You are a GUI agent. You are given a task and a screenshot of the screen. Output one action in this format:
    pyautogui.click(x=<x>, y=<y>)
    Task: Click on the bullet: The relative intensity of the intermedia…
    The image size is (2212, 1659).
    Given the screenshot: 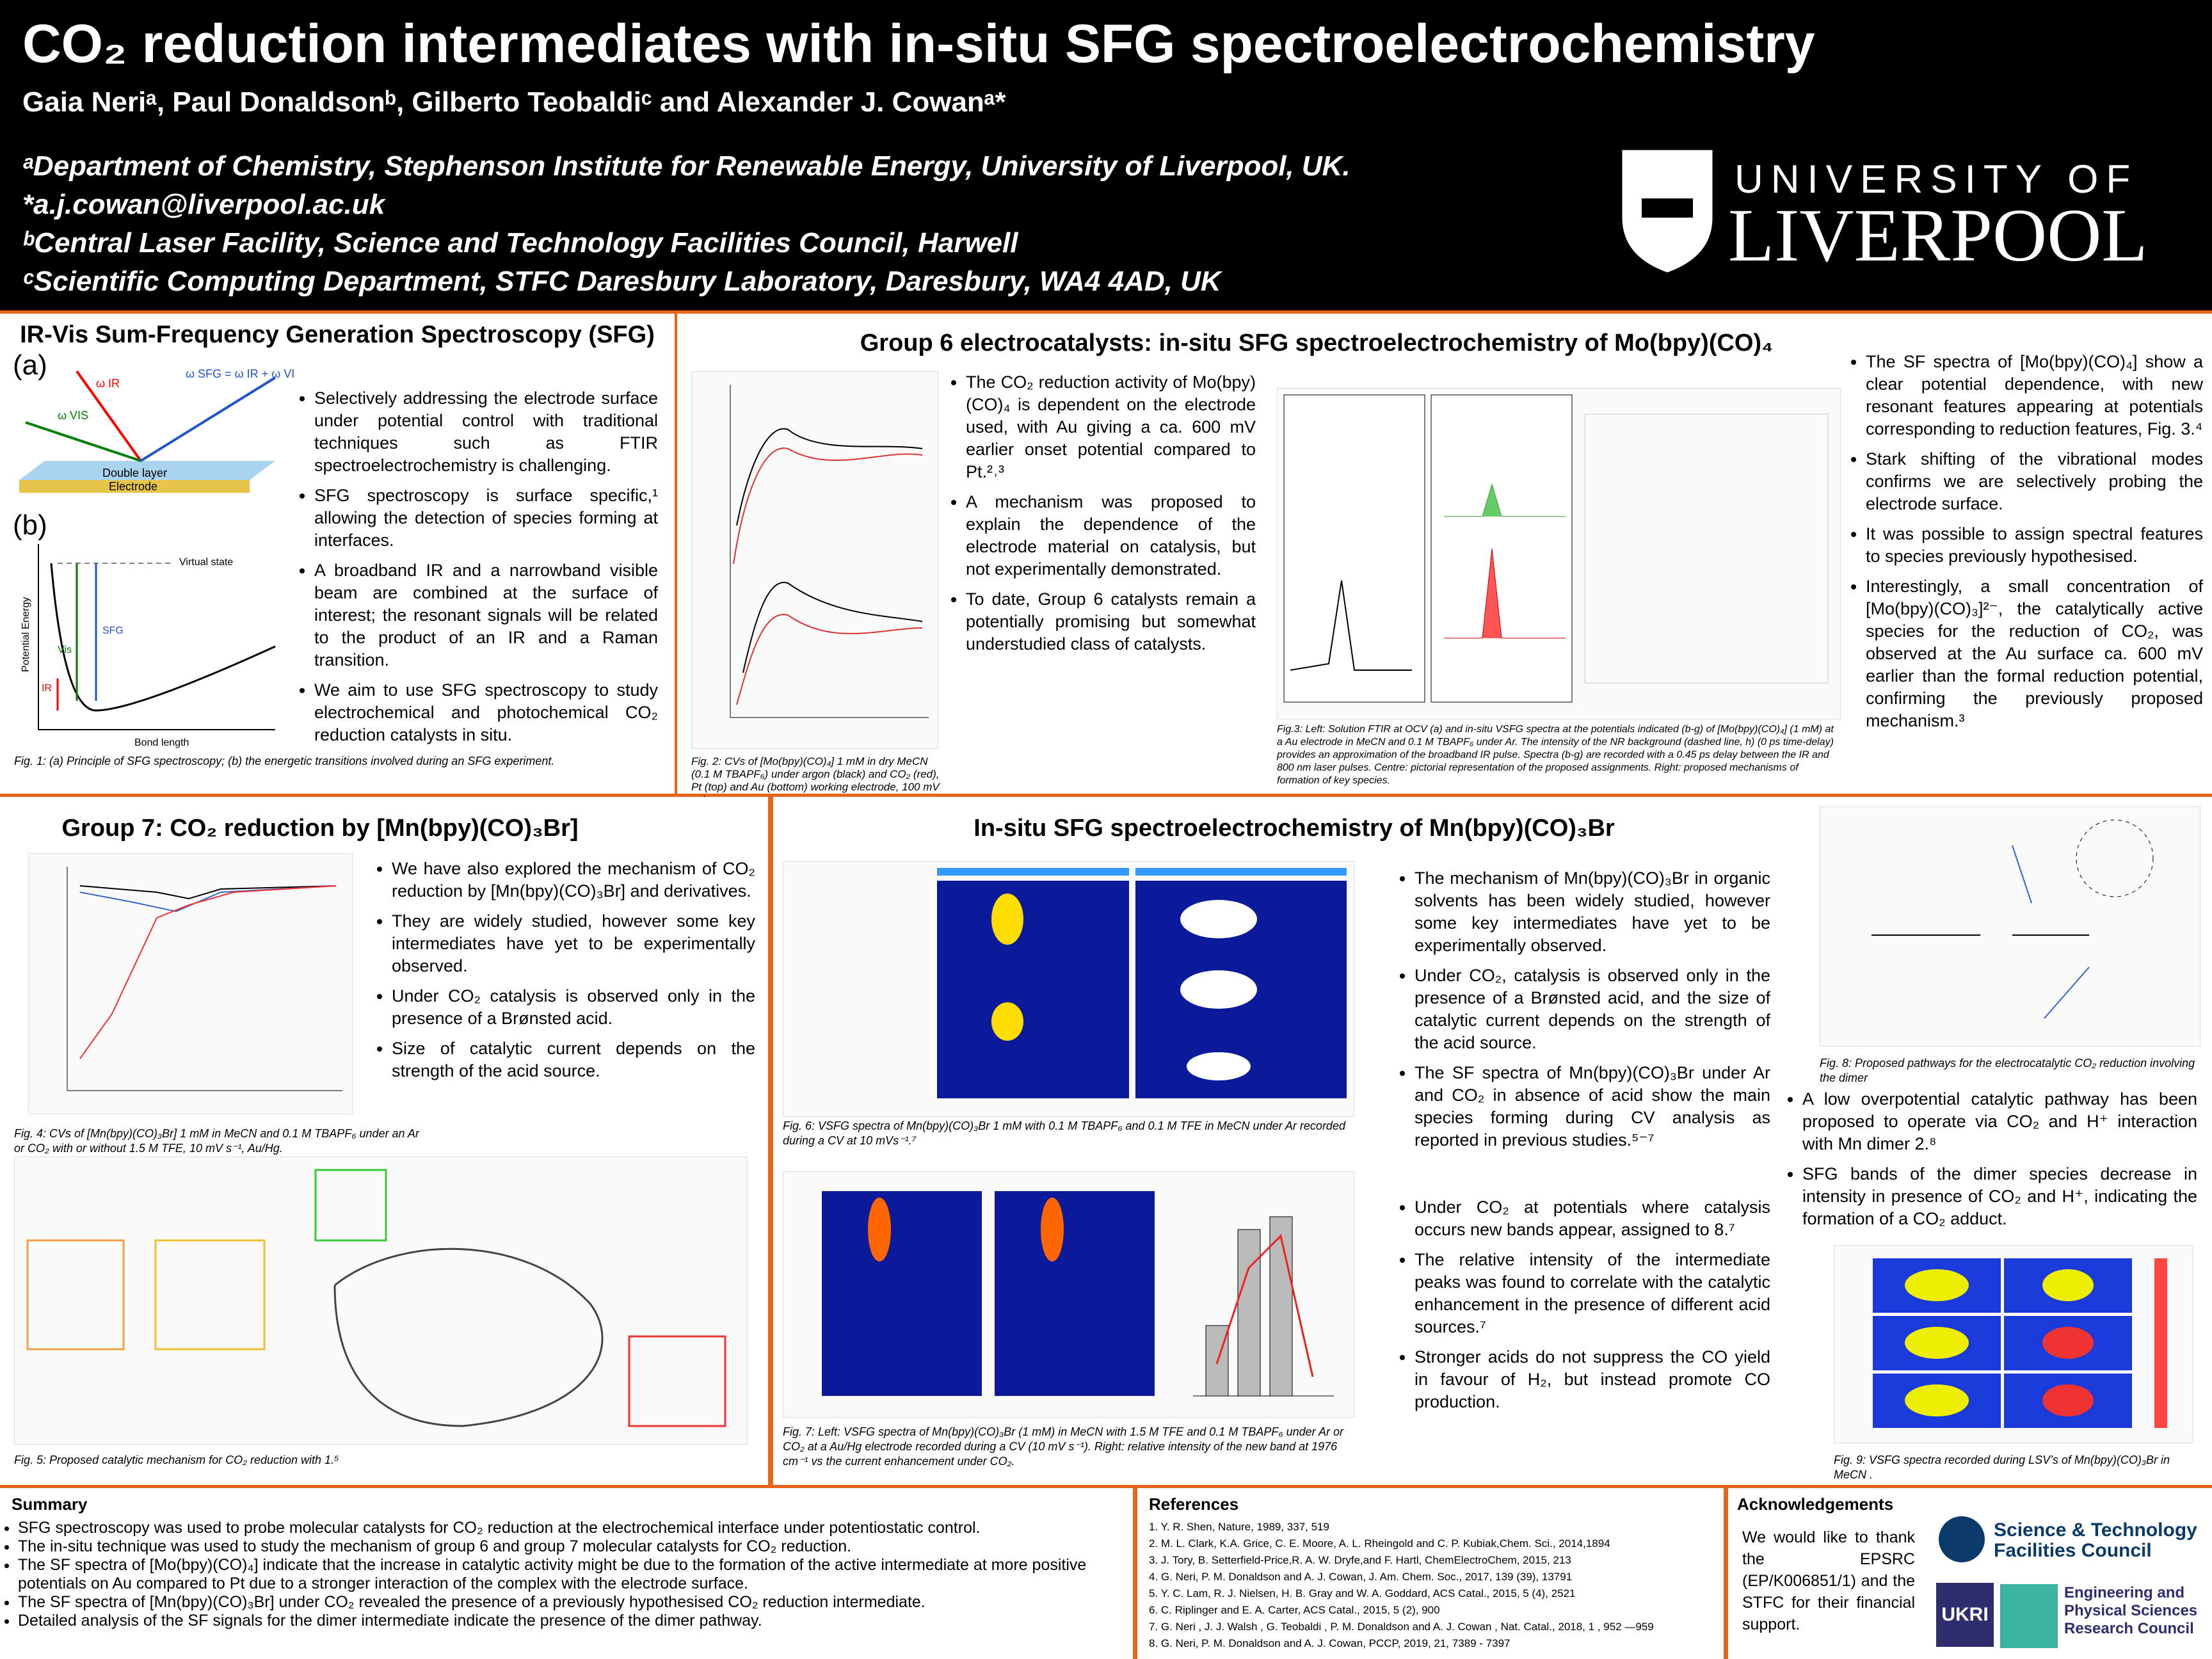 What is the action you would take?
    pyautogui.click(x=1592, y=1293)
    